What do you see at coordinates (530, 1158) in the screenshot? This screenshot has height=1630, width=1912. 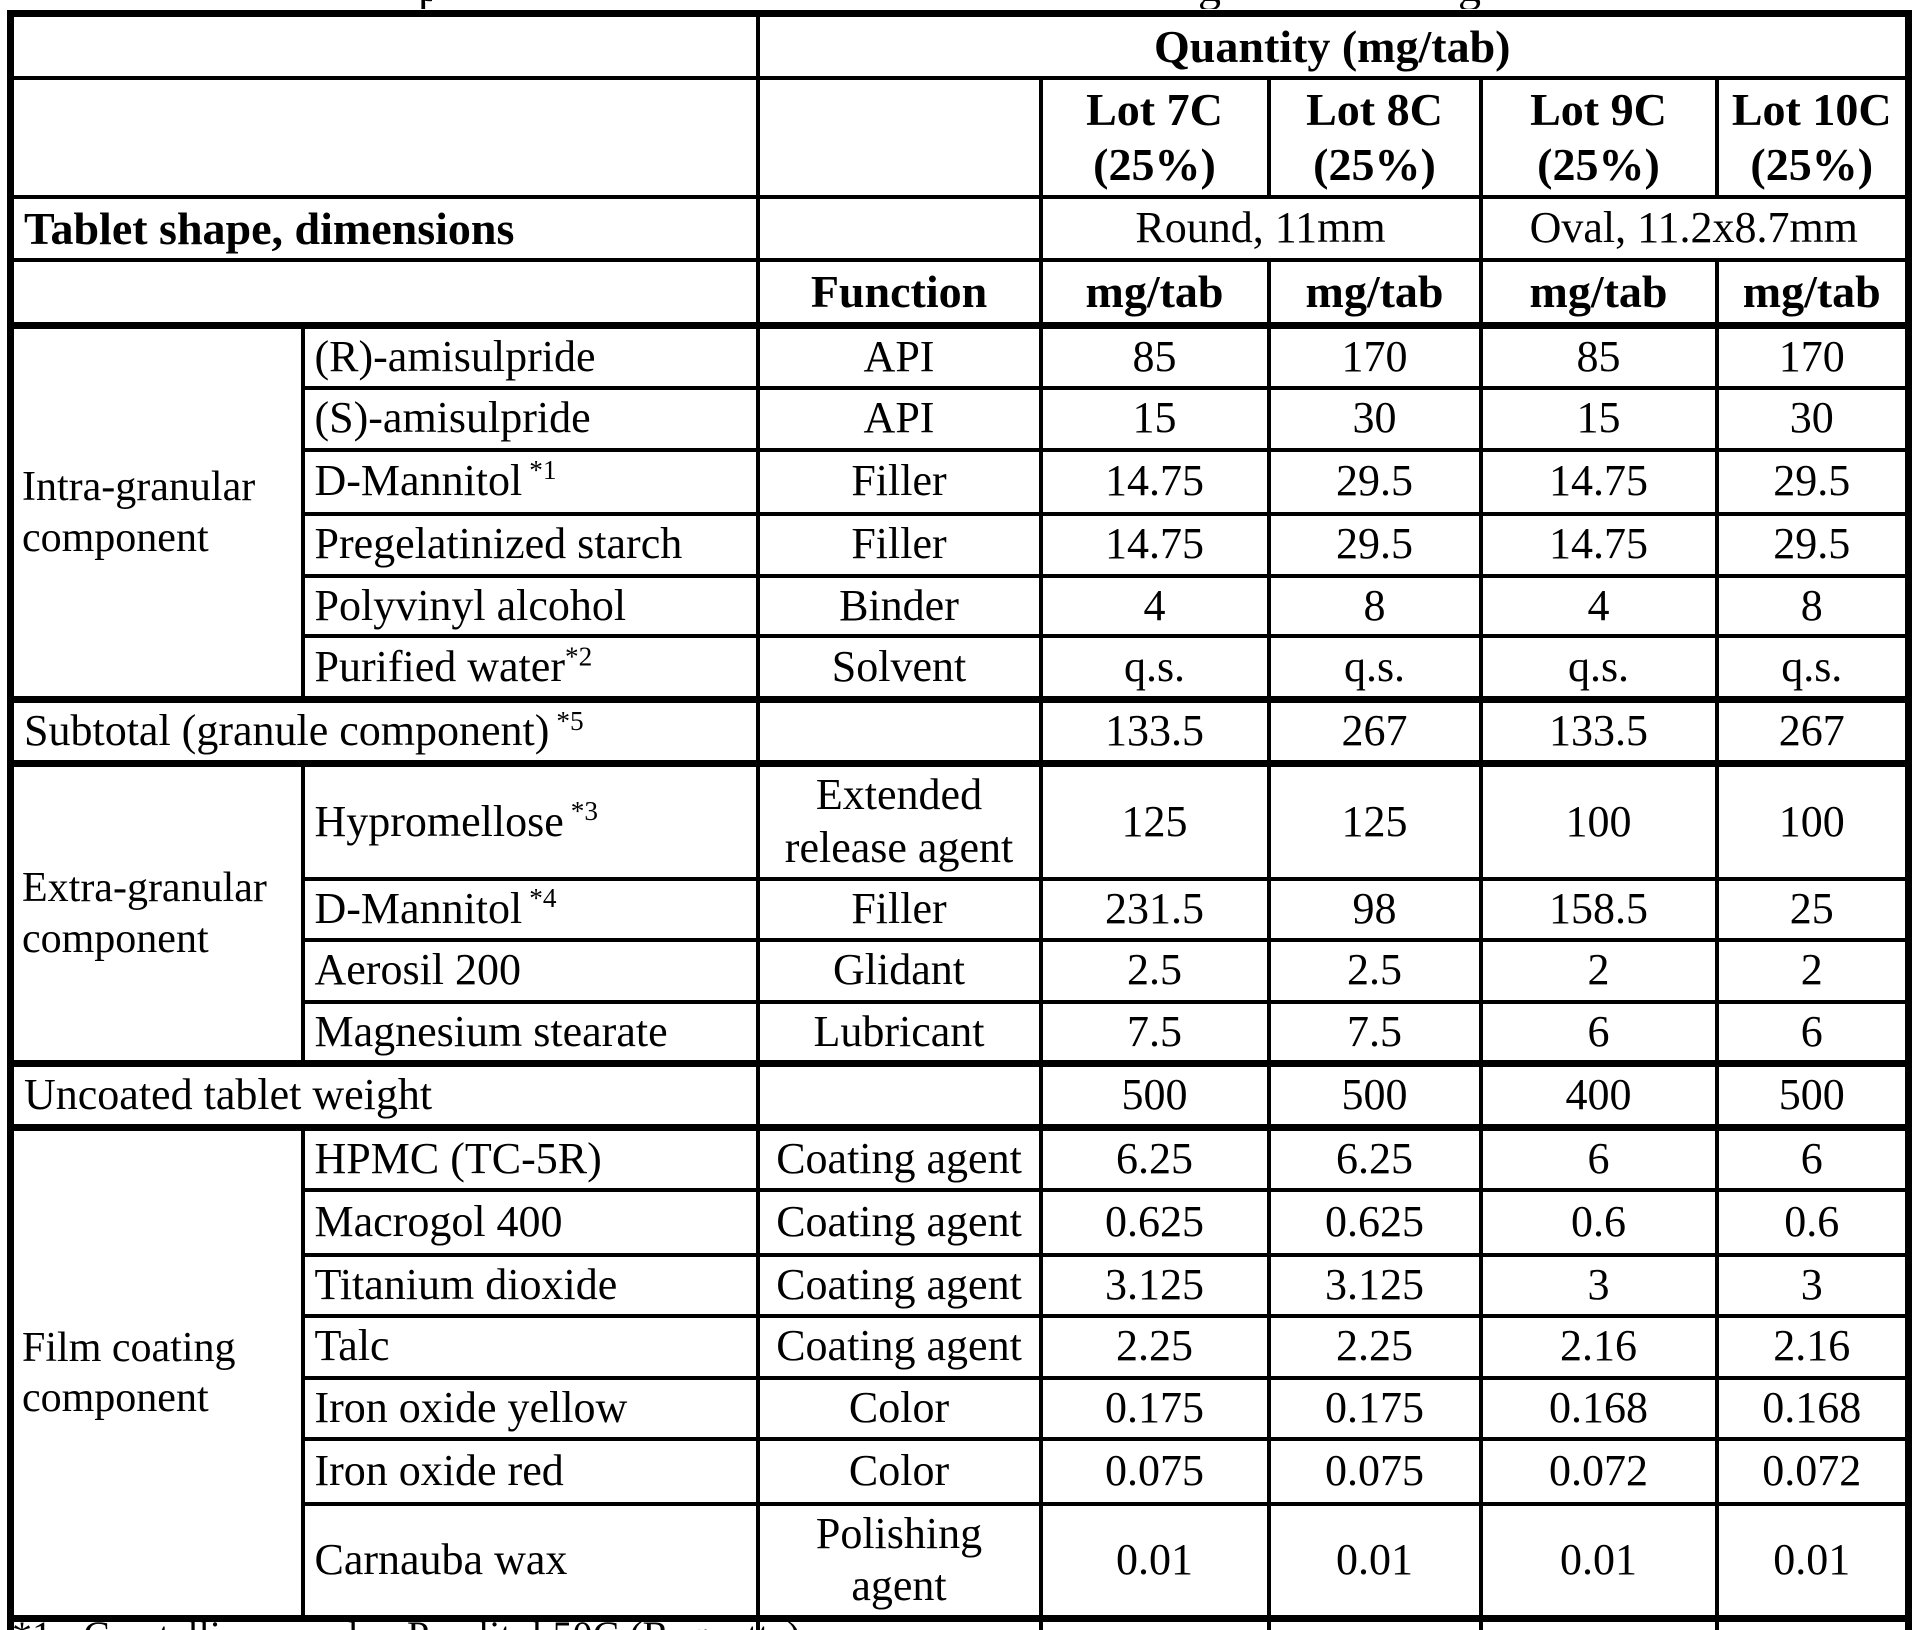 I see `ingredient-name: HPMC (TC-5R)` at bounding box center [530, 1158].